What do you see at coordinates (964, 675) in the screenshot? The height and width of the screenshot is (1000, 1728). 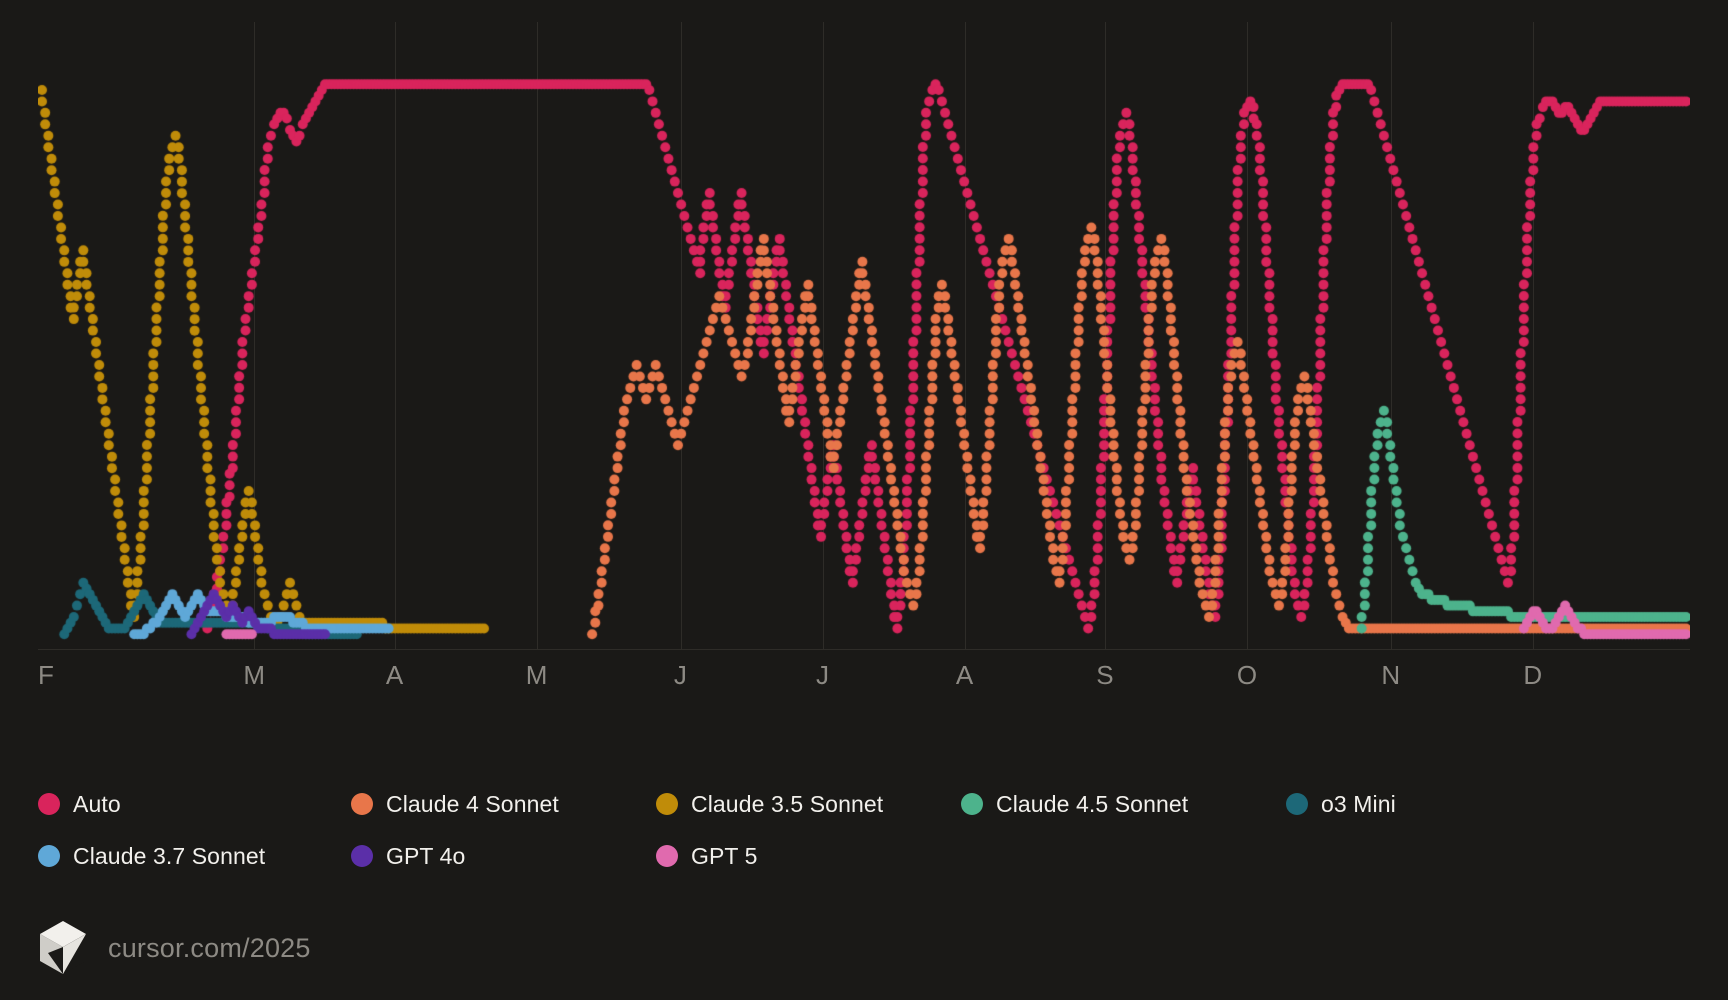 I see `x-axis-tick-6: A` at bounding box center [964, 675].